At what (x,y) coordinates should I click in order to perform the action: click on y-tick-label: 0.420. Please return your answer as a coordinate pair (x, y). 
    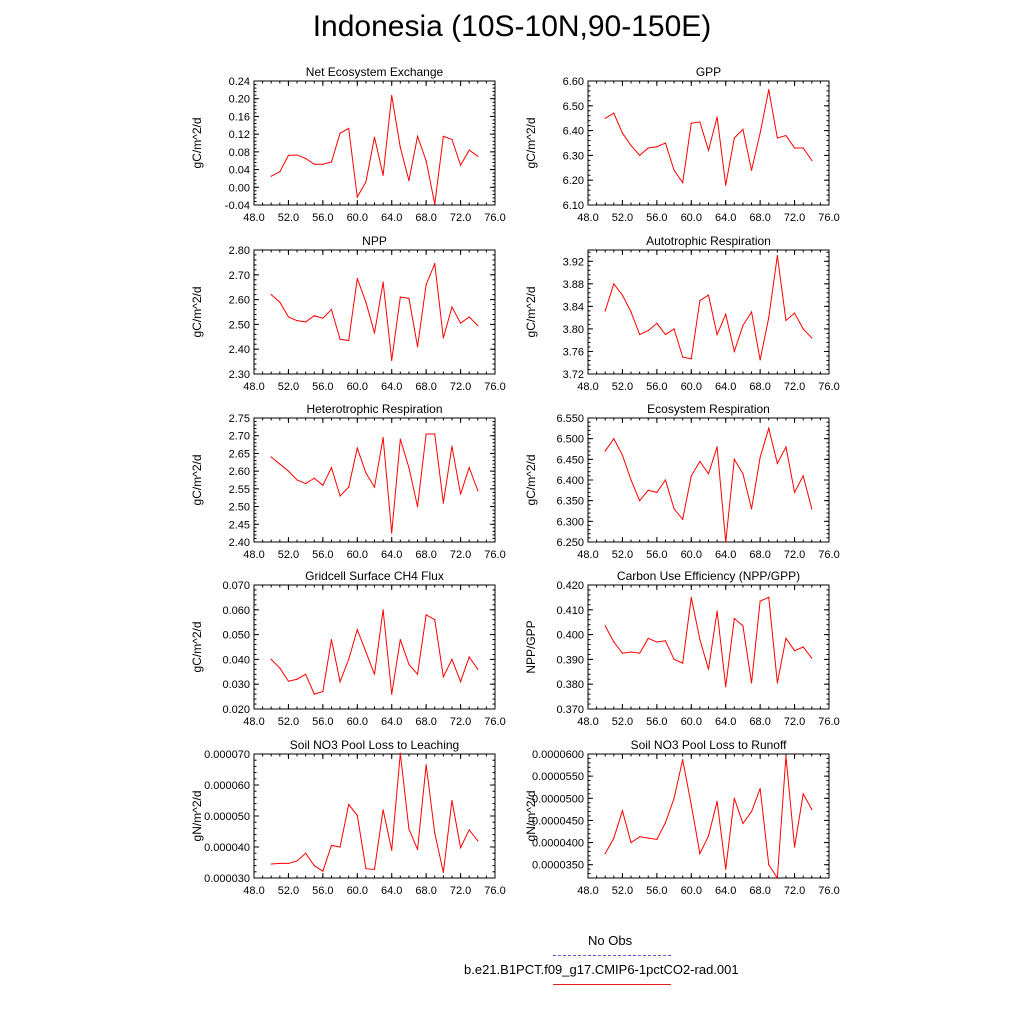
    Looking at the image, I should click on (570, 586).